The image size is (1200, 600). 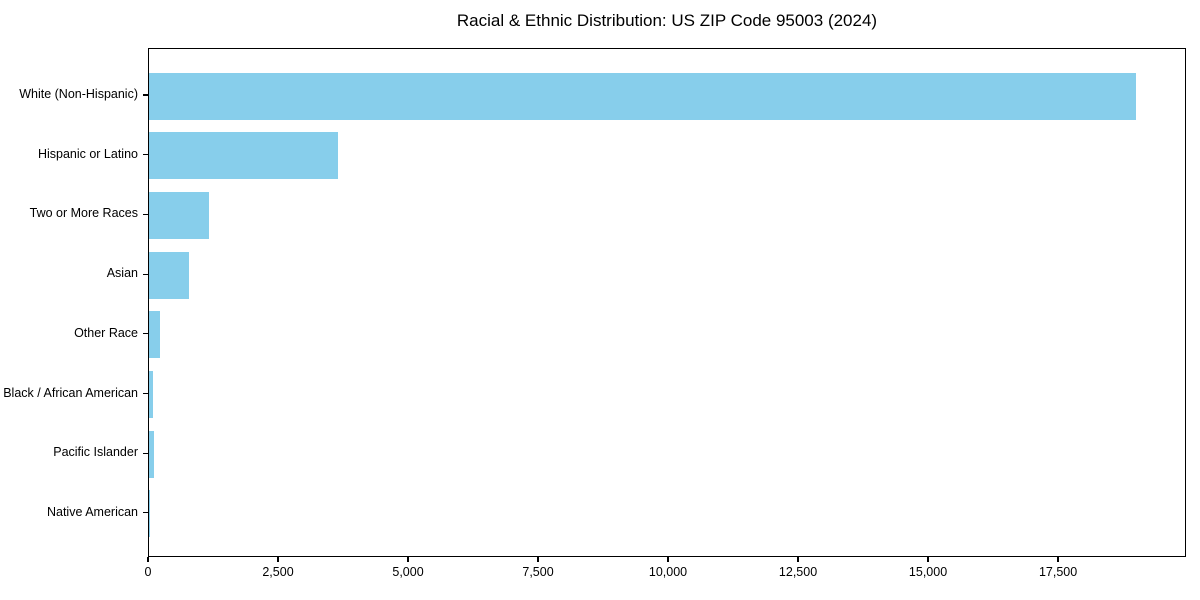 What do you see at coordinates (149, 514) in the screenshot?
I see `bar-native-american` at bounding box center [149, 514].